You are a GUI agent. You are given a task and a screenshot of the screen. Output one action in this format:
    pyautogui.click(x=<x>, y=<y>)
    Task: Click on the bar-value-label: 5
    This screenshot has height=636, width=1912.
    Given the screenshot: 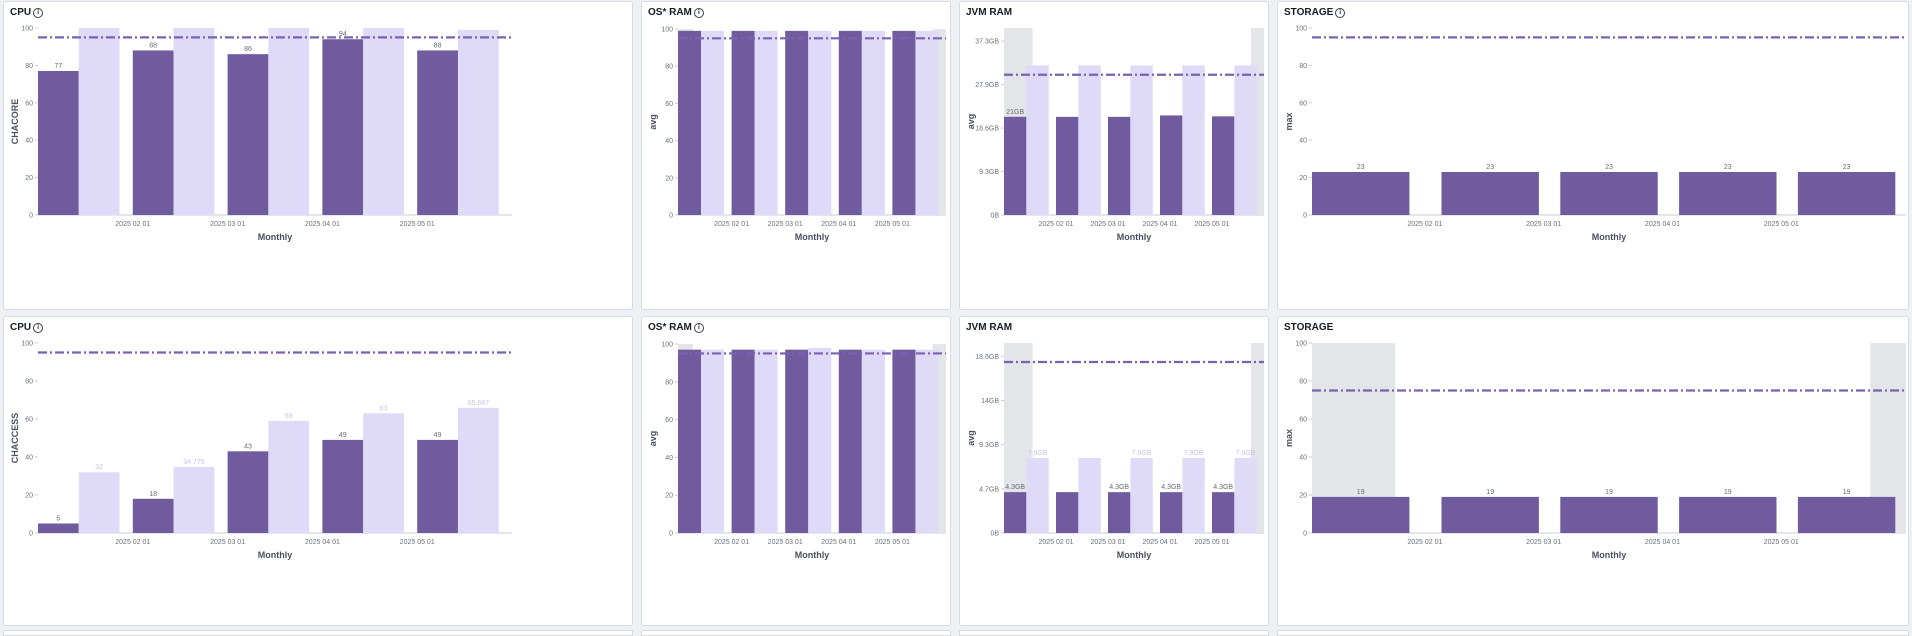 What is the action you would take?
    pyautogui.click(x=58, y=519)
    